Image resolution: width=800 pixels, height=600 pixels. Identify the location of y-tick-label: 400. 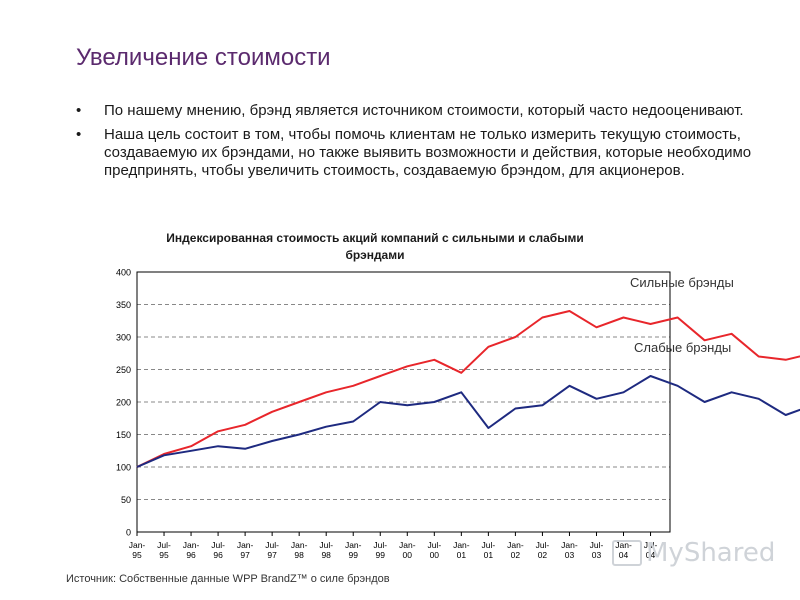
(123, 273).